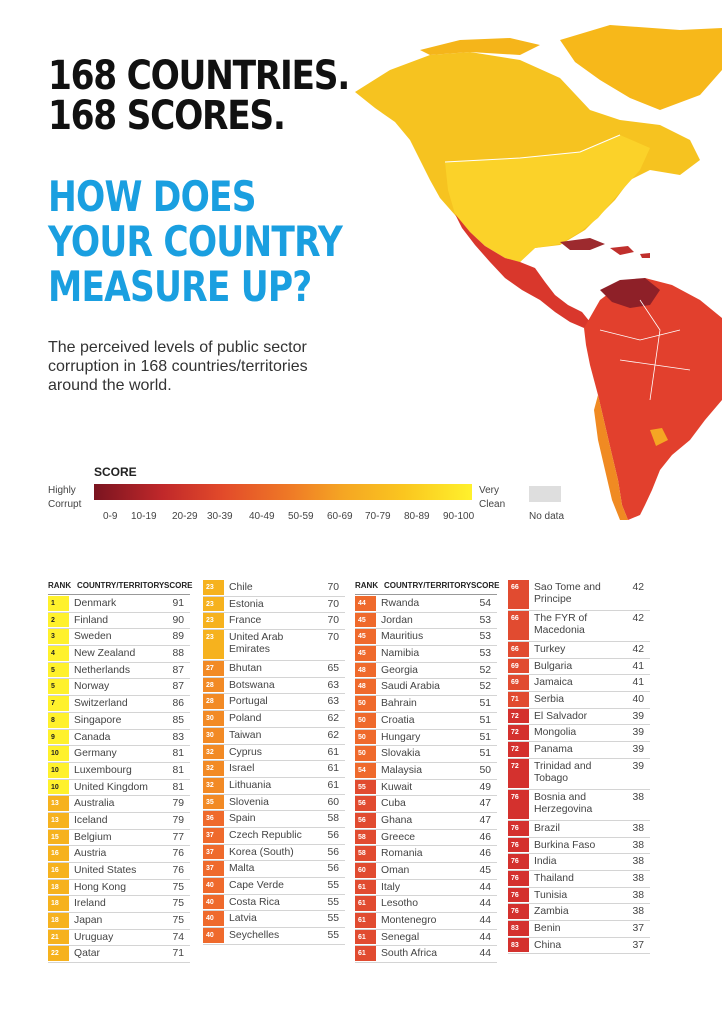  Describe the element at coordinates (402, 854) in the screenshot. I see `country-name: Romania` at that location.